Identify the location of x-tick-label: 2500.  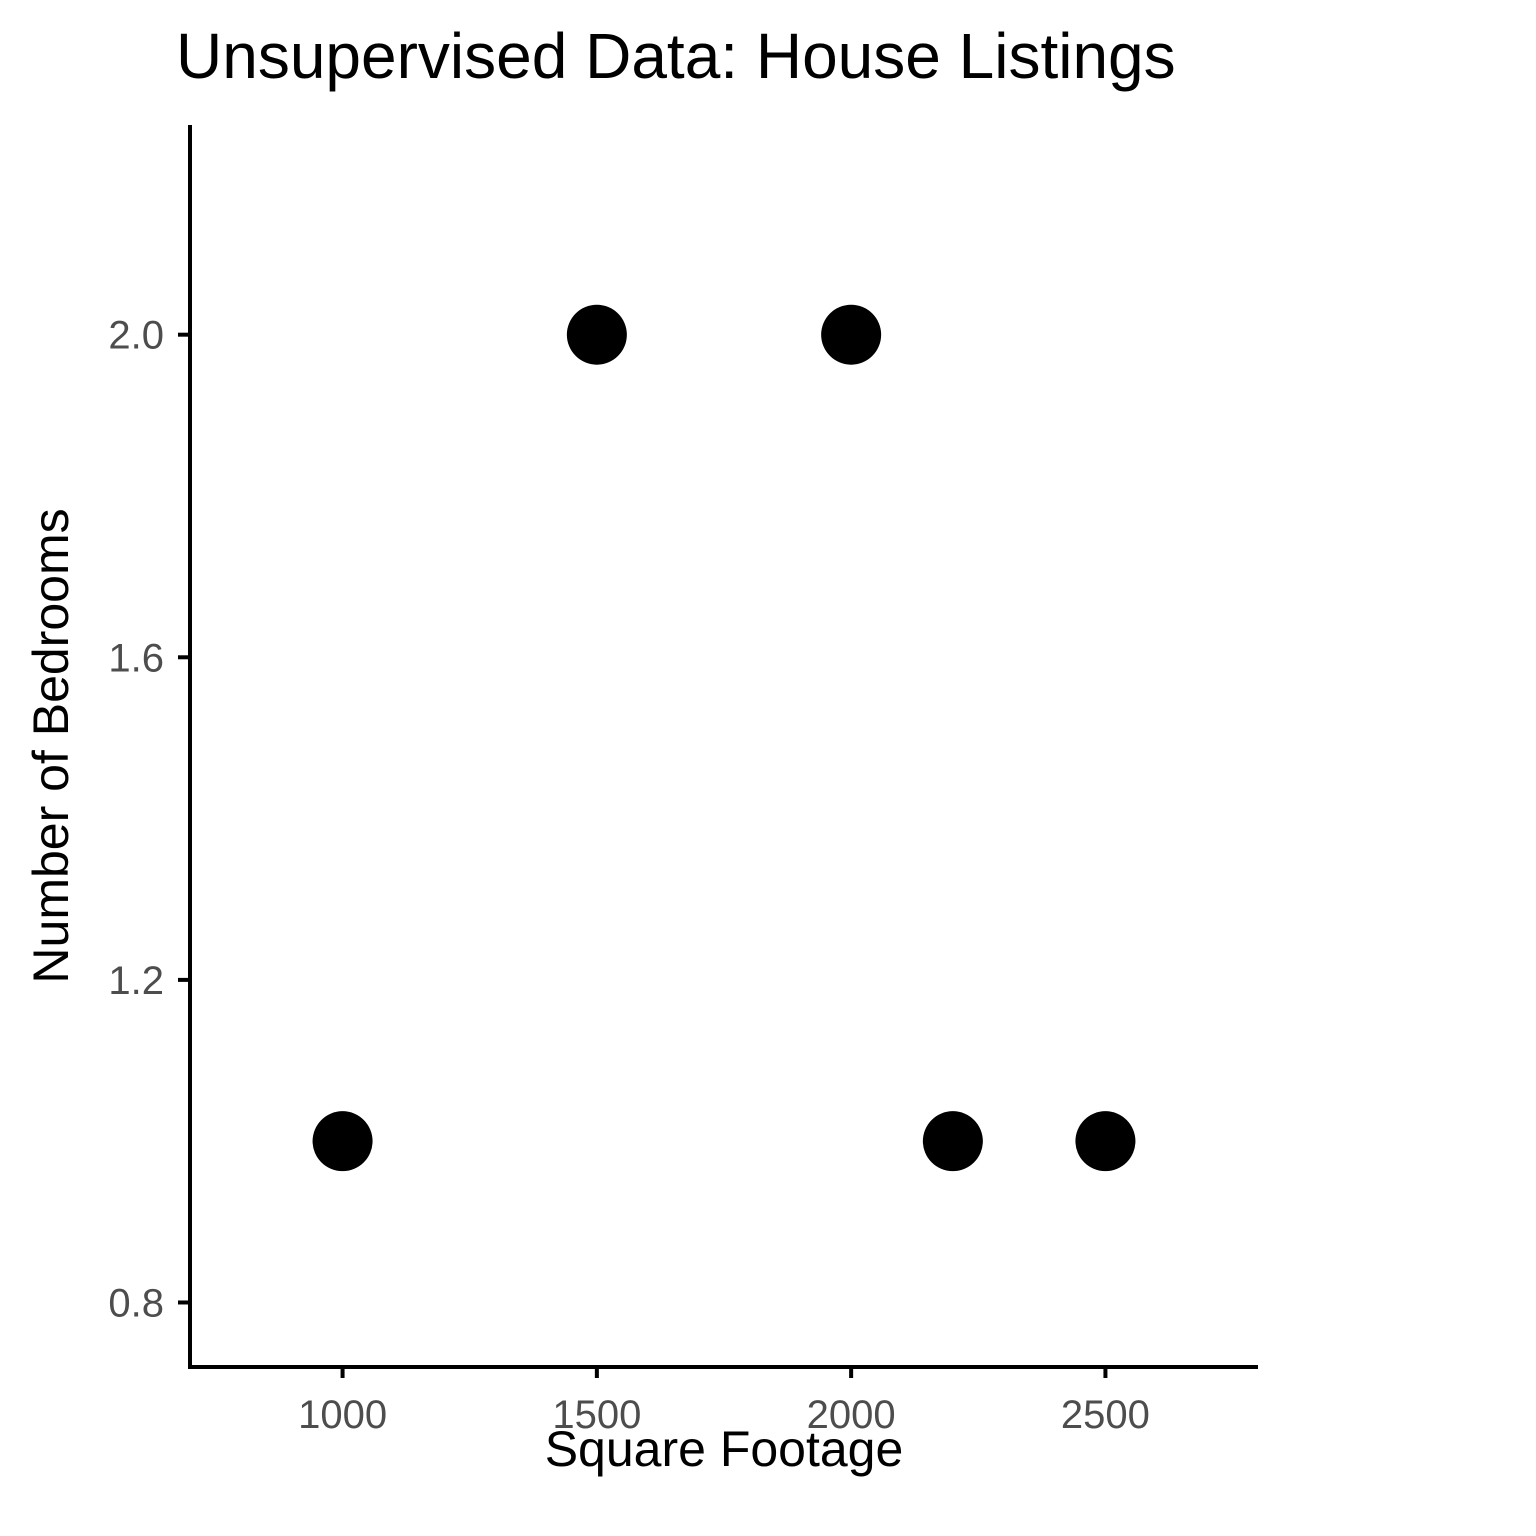
(1105, 1415).